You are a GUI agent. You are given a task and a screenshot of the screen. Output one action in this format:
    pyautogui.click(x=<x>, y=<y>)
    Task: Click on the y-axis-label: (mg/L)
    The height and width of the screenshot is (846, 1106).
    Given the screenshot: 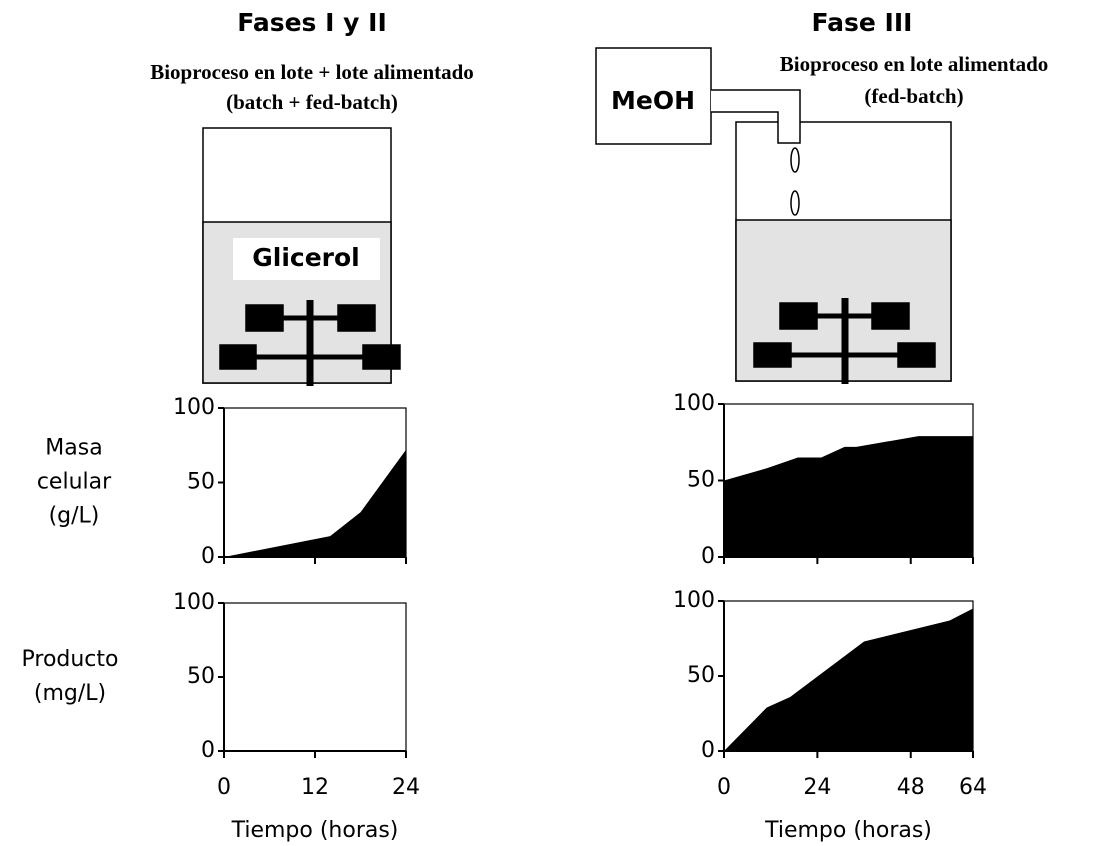 What is the action you would take?
    pyautogui.click(x=70, y=693)
    